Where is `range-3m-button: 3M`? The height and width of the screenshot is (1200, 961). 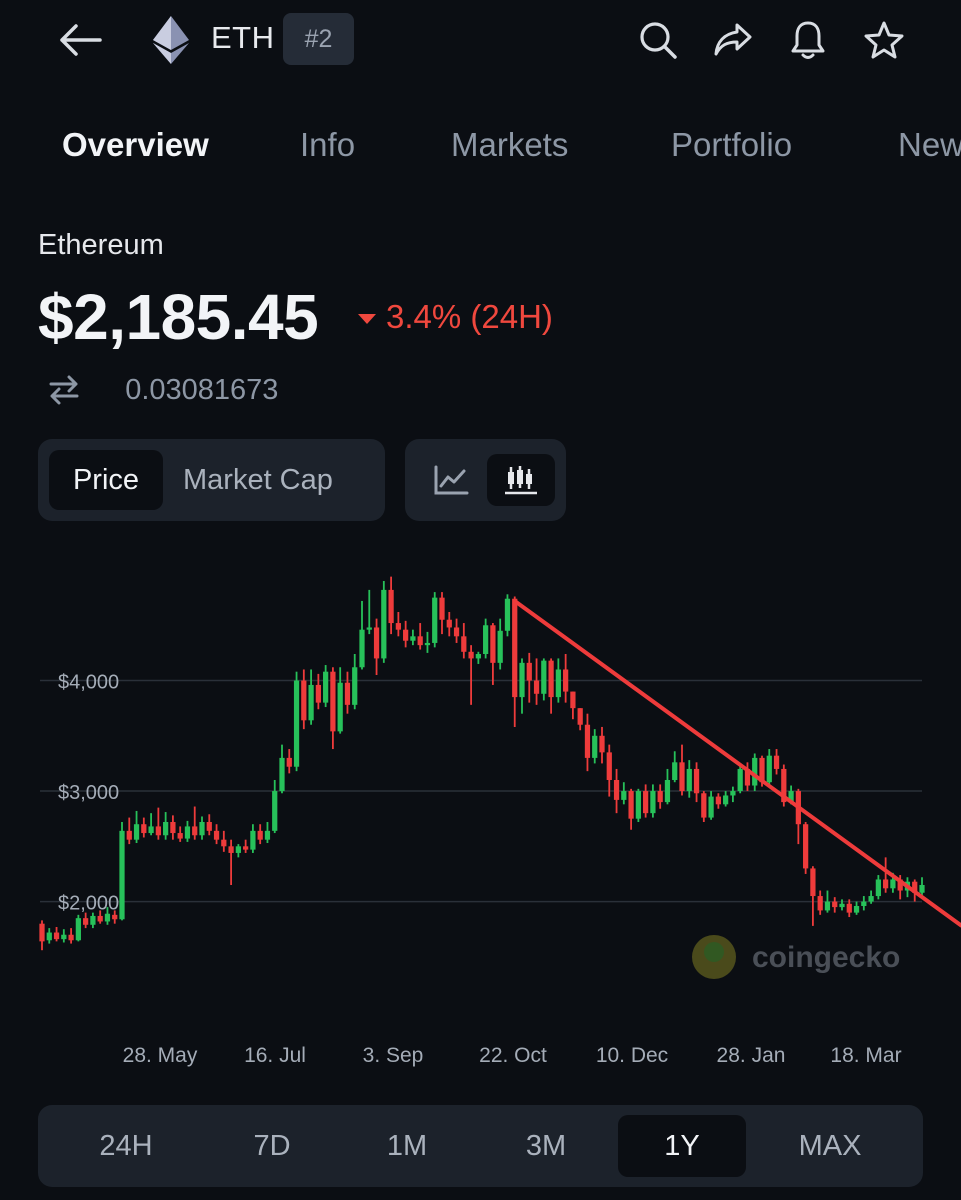 range-3m-button: 3M is located at coordinates (546, 1145).